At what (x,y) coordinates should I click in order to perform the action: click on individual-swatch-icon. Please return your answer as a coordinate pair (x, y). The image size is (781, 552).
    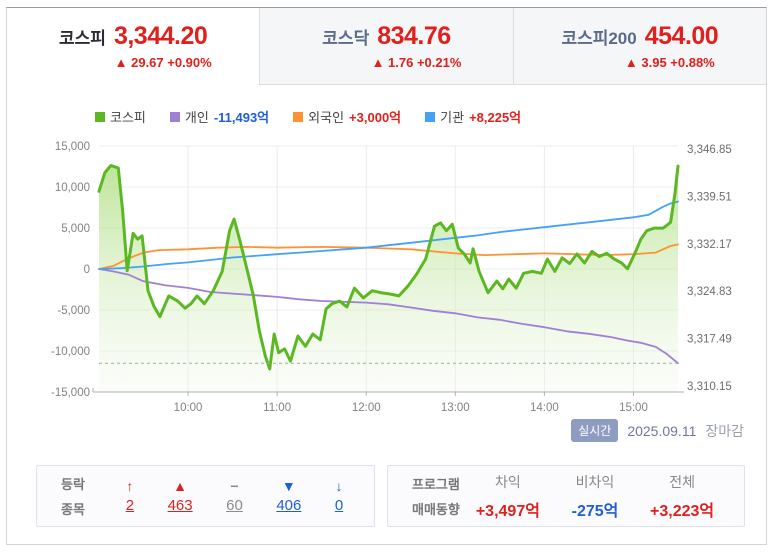
    Looking at the image, I should click on (174, 116).